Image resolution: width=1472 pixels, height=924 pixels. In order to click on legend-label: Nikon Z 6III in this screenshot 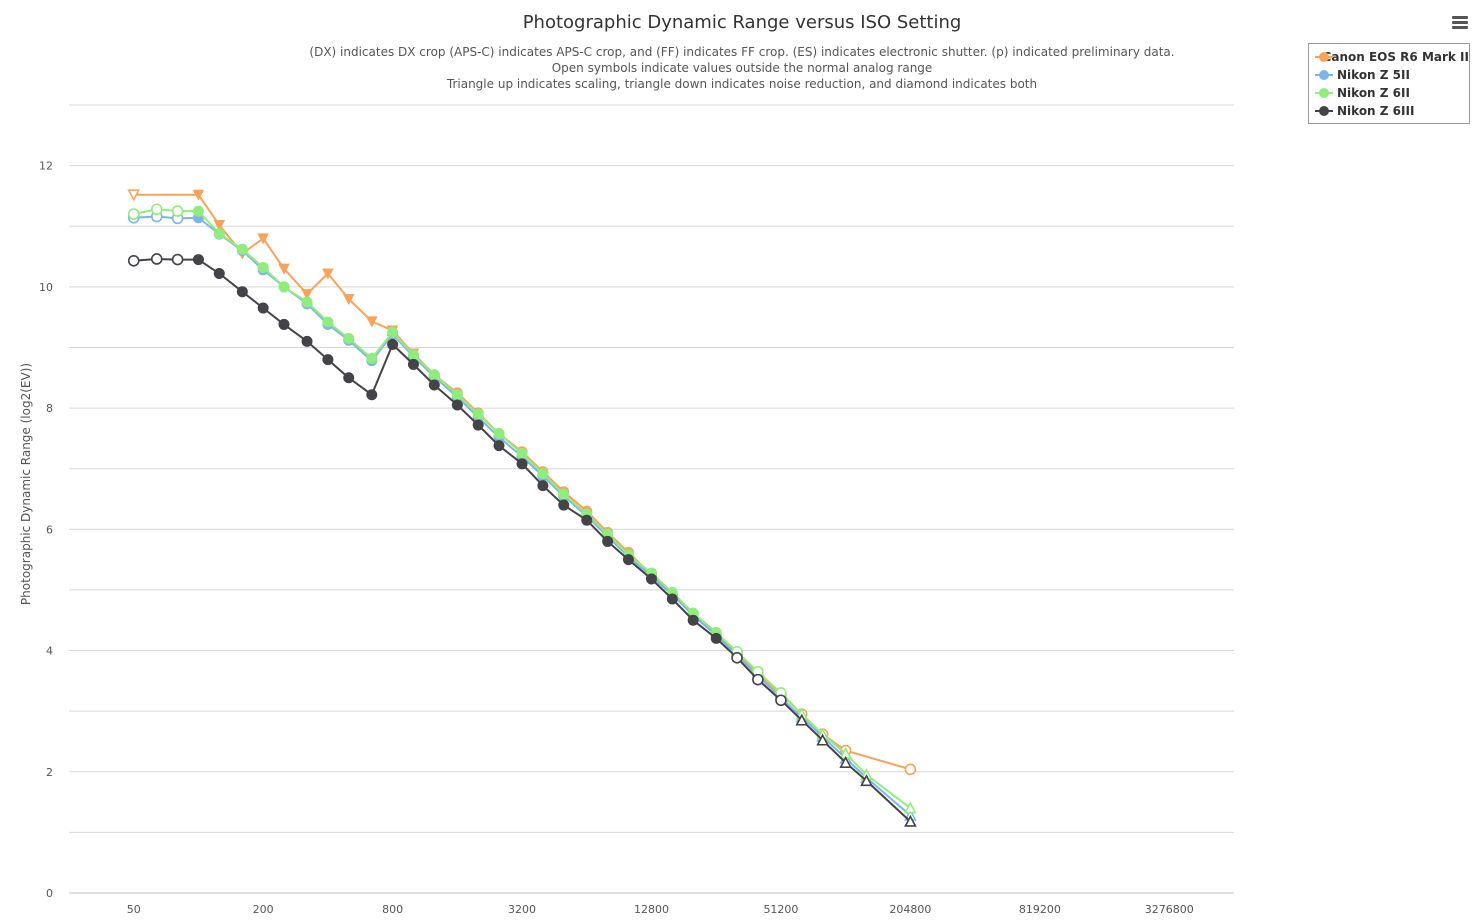, I will do `click(1376, 111)`.